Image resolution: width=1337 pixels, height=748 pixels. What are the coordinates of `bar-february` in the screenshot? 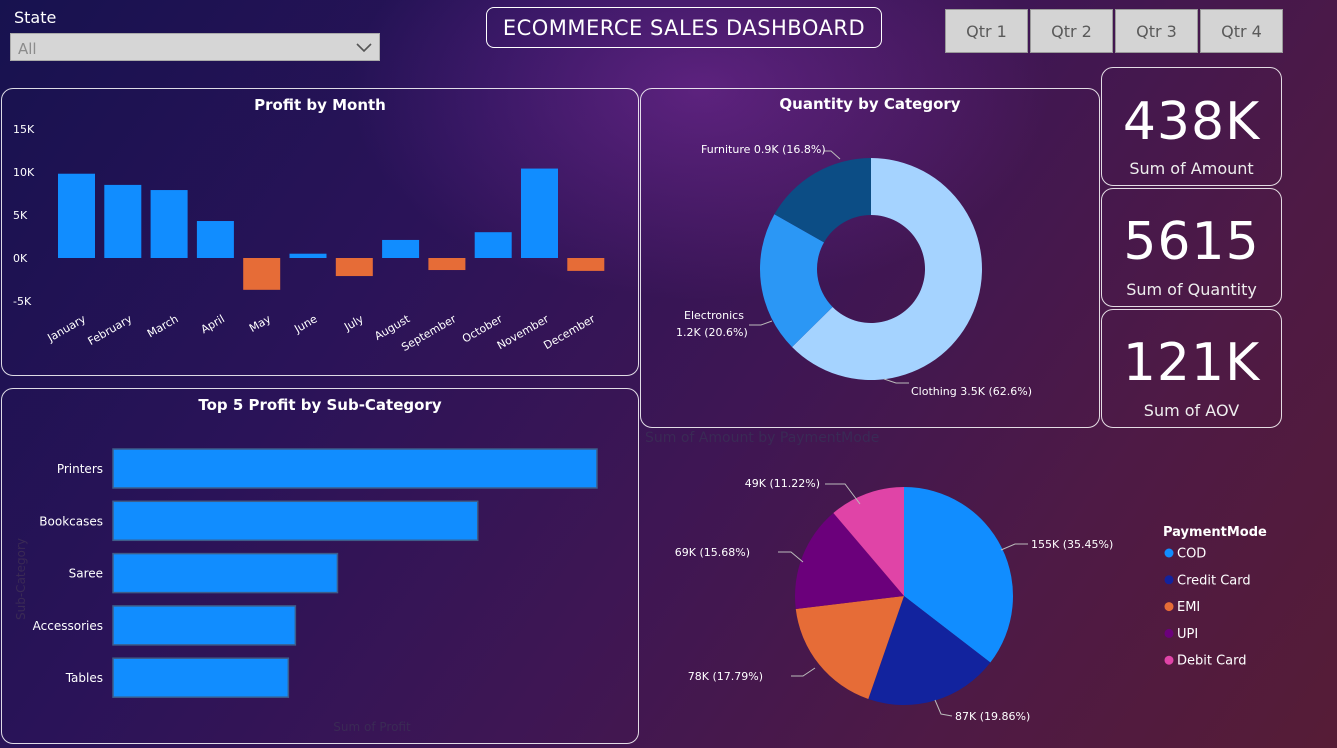 It's located at (123, 221).